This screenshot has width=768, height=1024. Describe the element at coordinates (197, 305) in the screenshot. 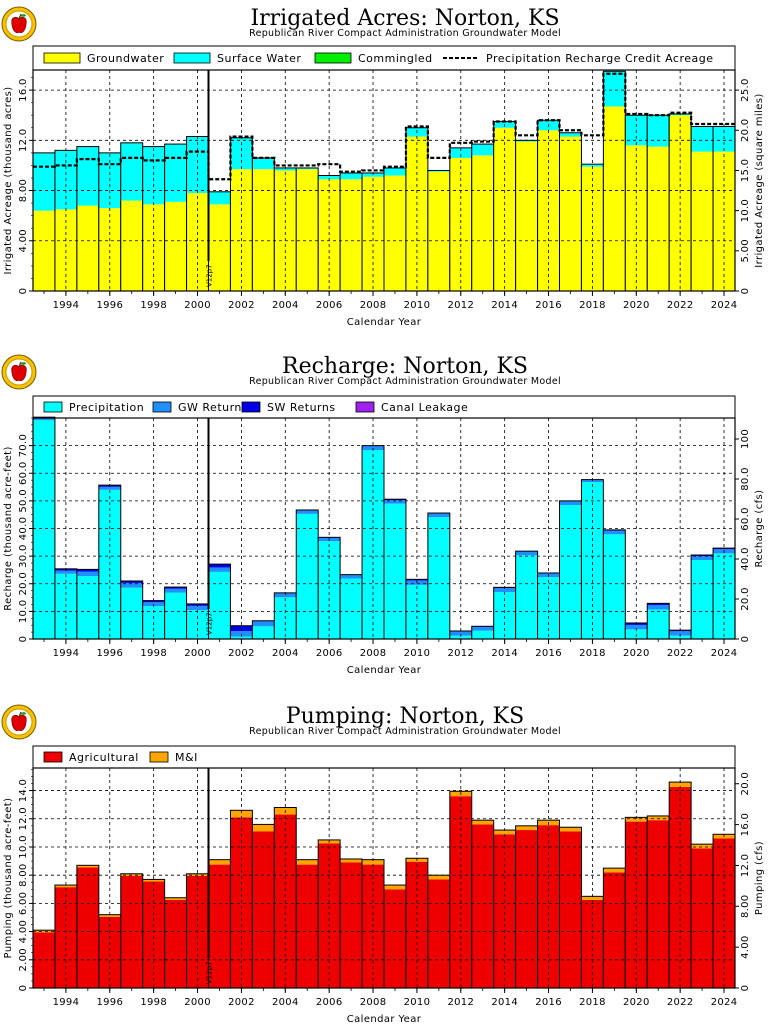

I see `x-tick-label: 2000` at that location.